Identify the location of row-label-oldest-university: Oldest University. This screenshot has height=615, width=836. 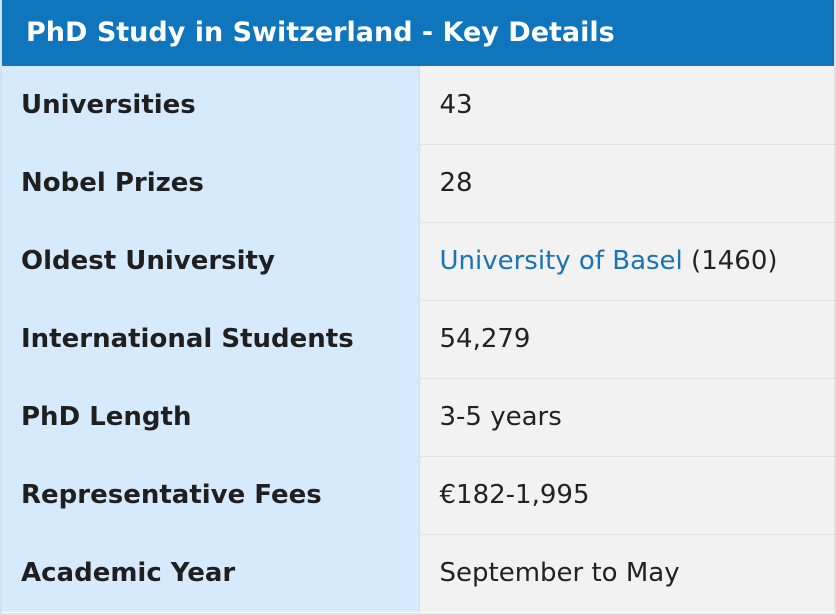
(211, 261).